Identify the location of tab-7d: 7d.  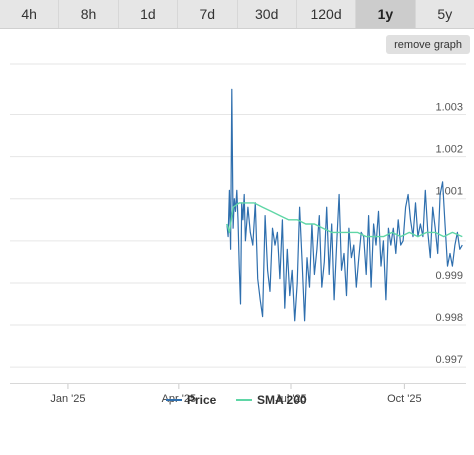
(208, 14).